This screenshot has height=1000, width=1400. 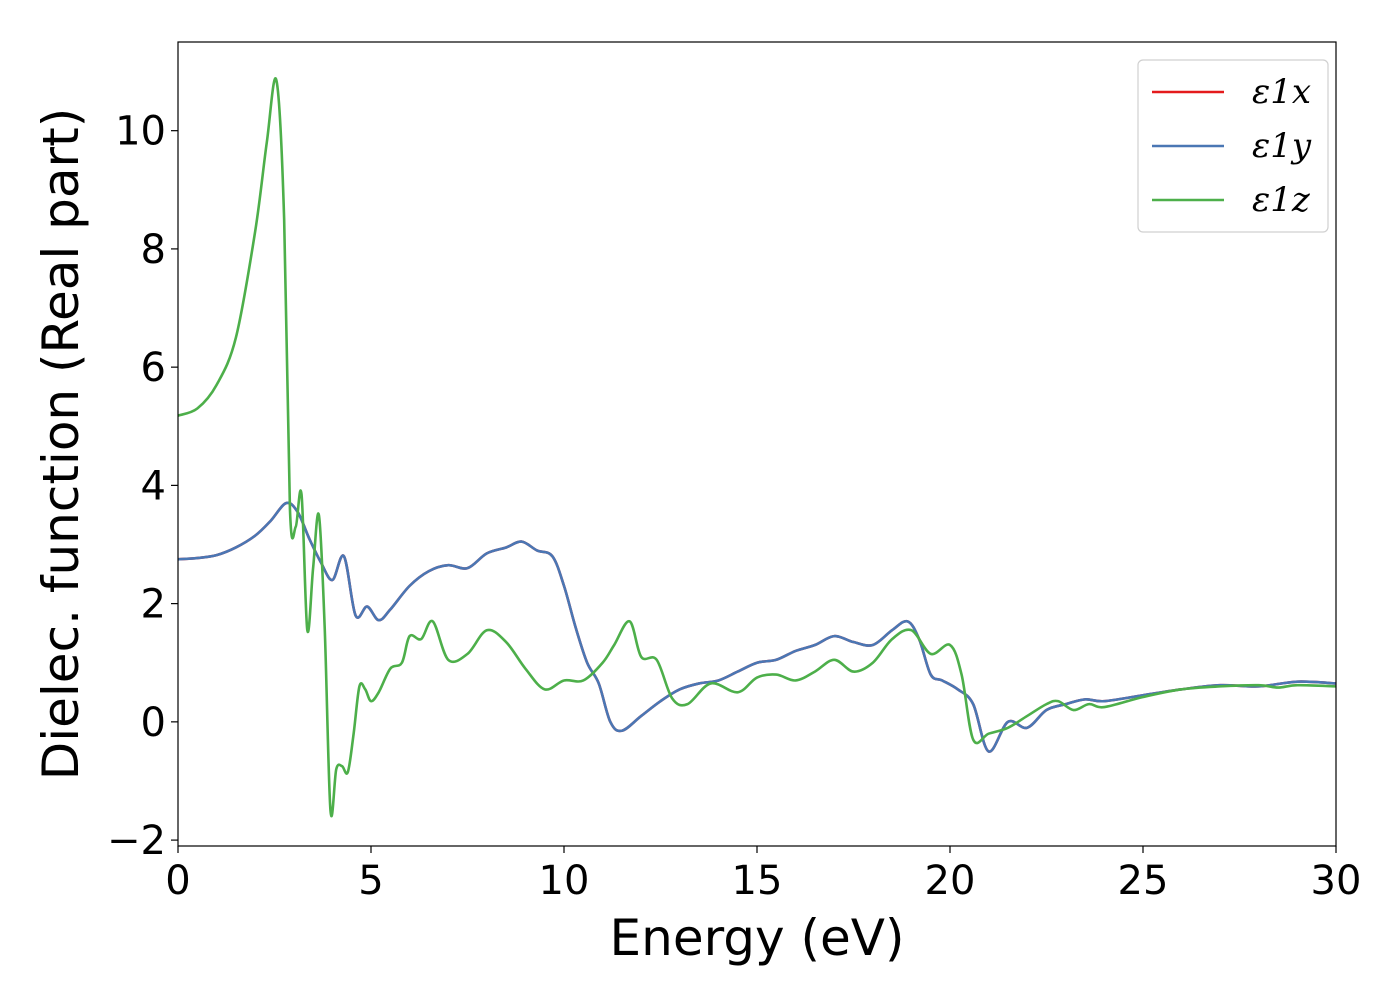 I want to click on x-tick-label: 5, so click(x=370, y=881).